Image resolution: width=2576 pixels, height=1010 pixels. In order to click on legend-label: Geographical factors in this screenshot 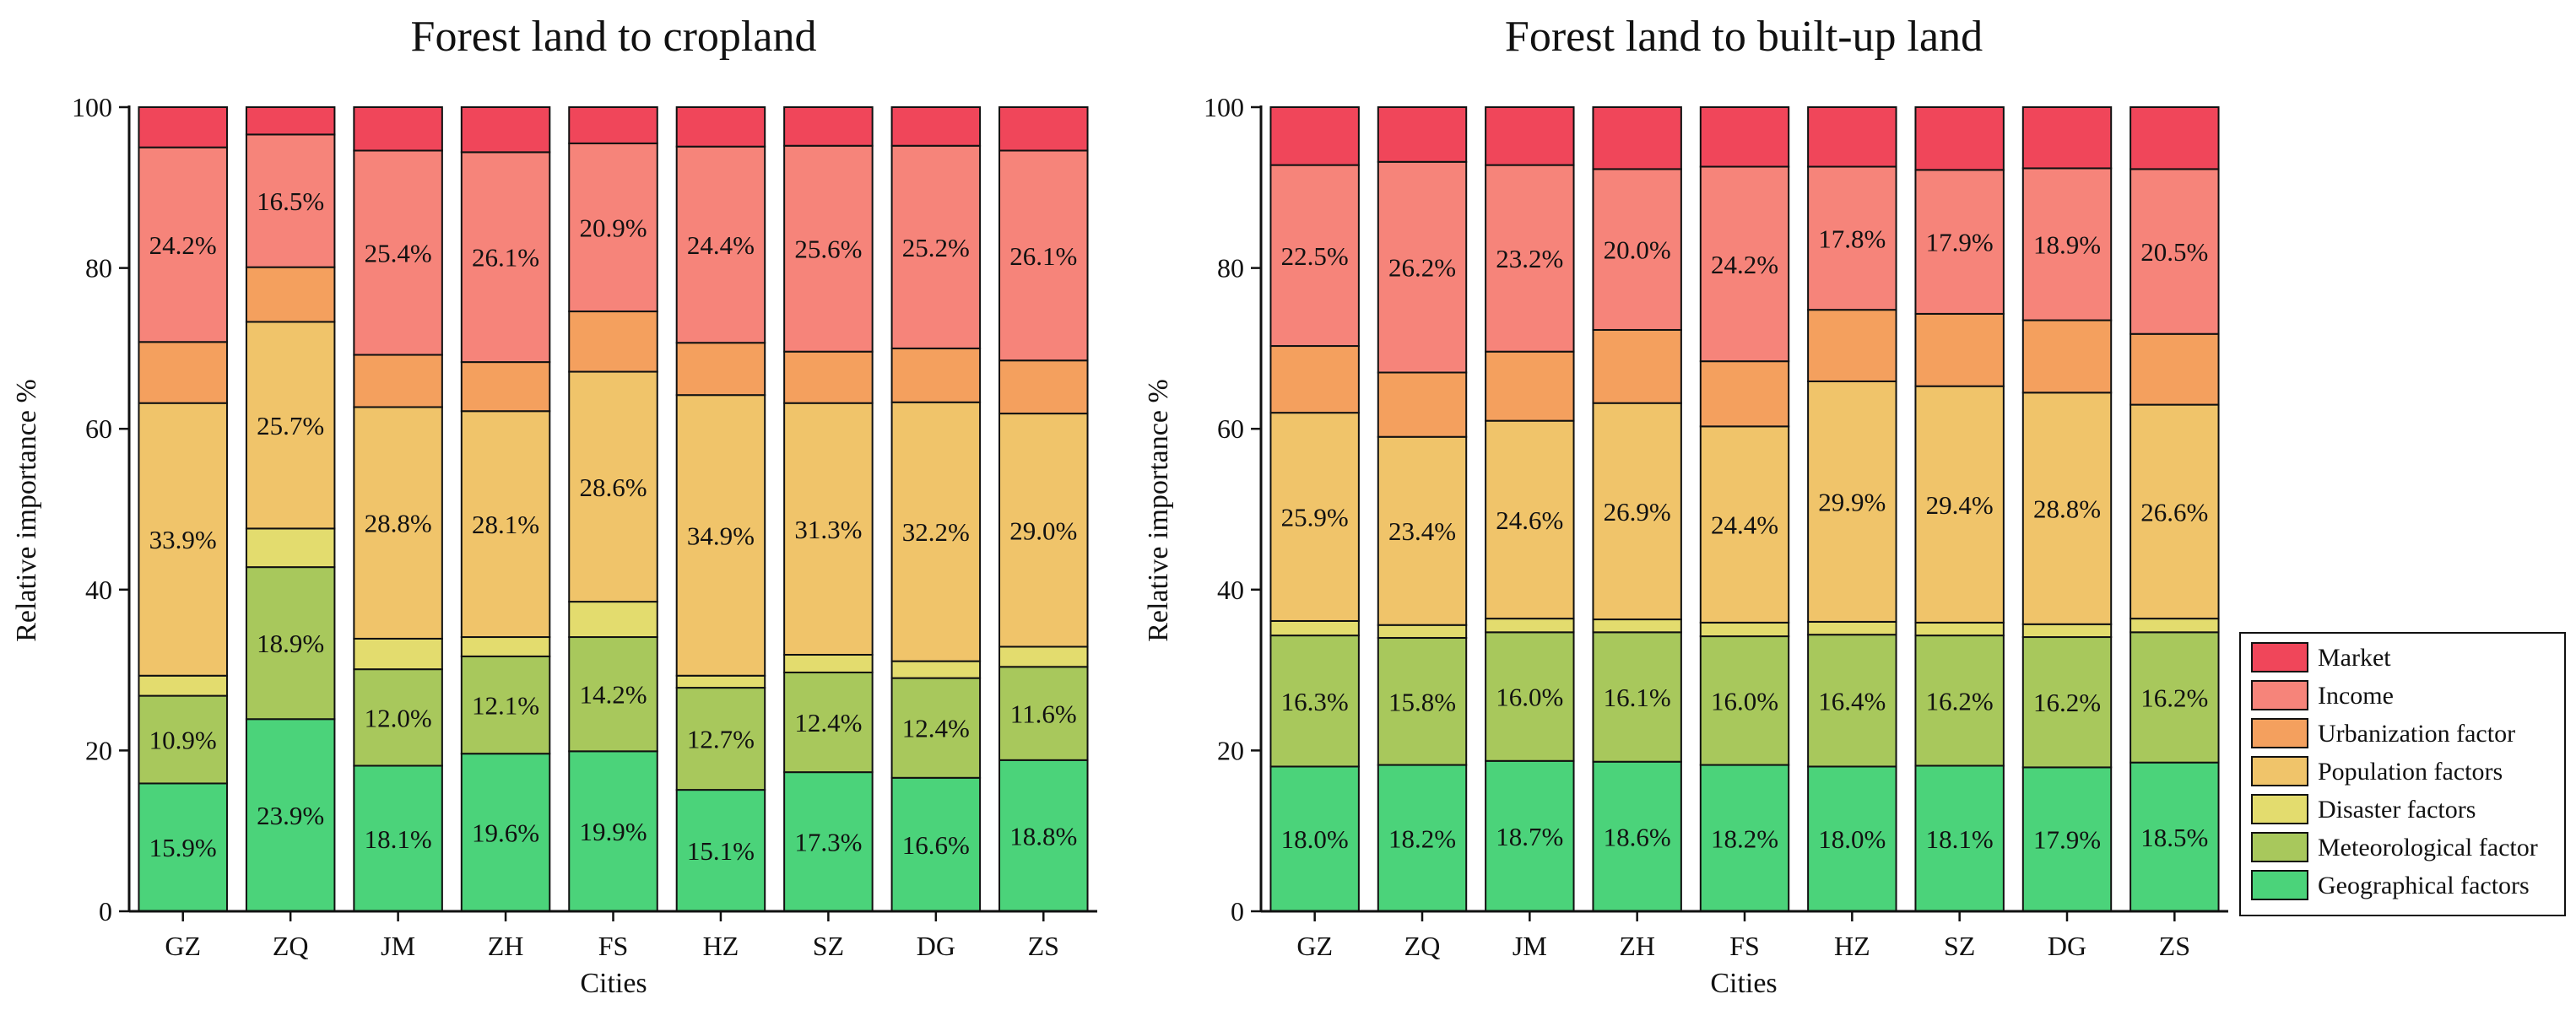, I will do `click(2424, 885)`.